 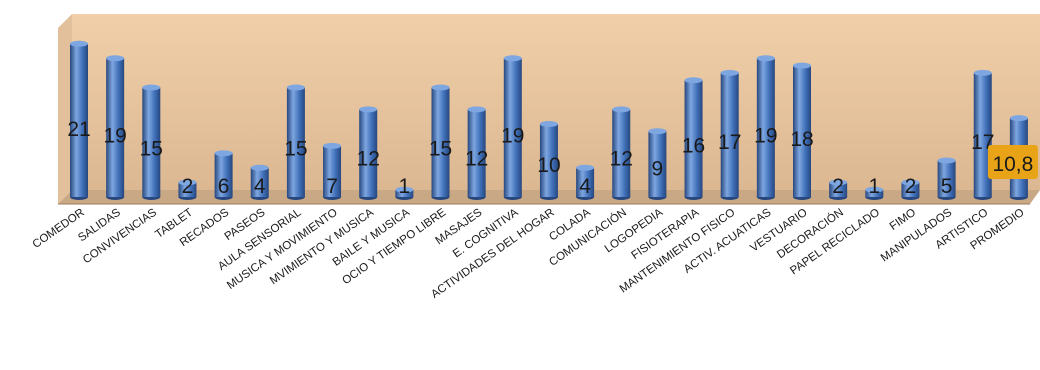 I want to click on data-label: 7, so click(x=332, y=186).